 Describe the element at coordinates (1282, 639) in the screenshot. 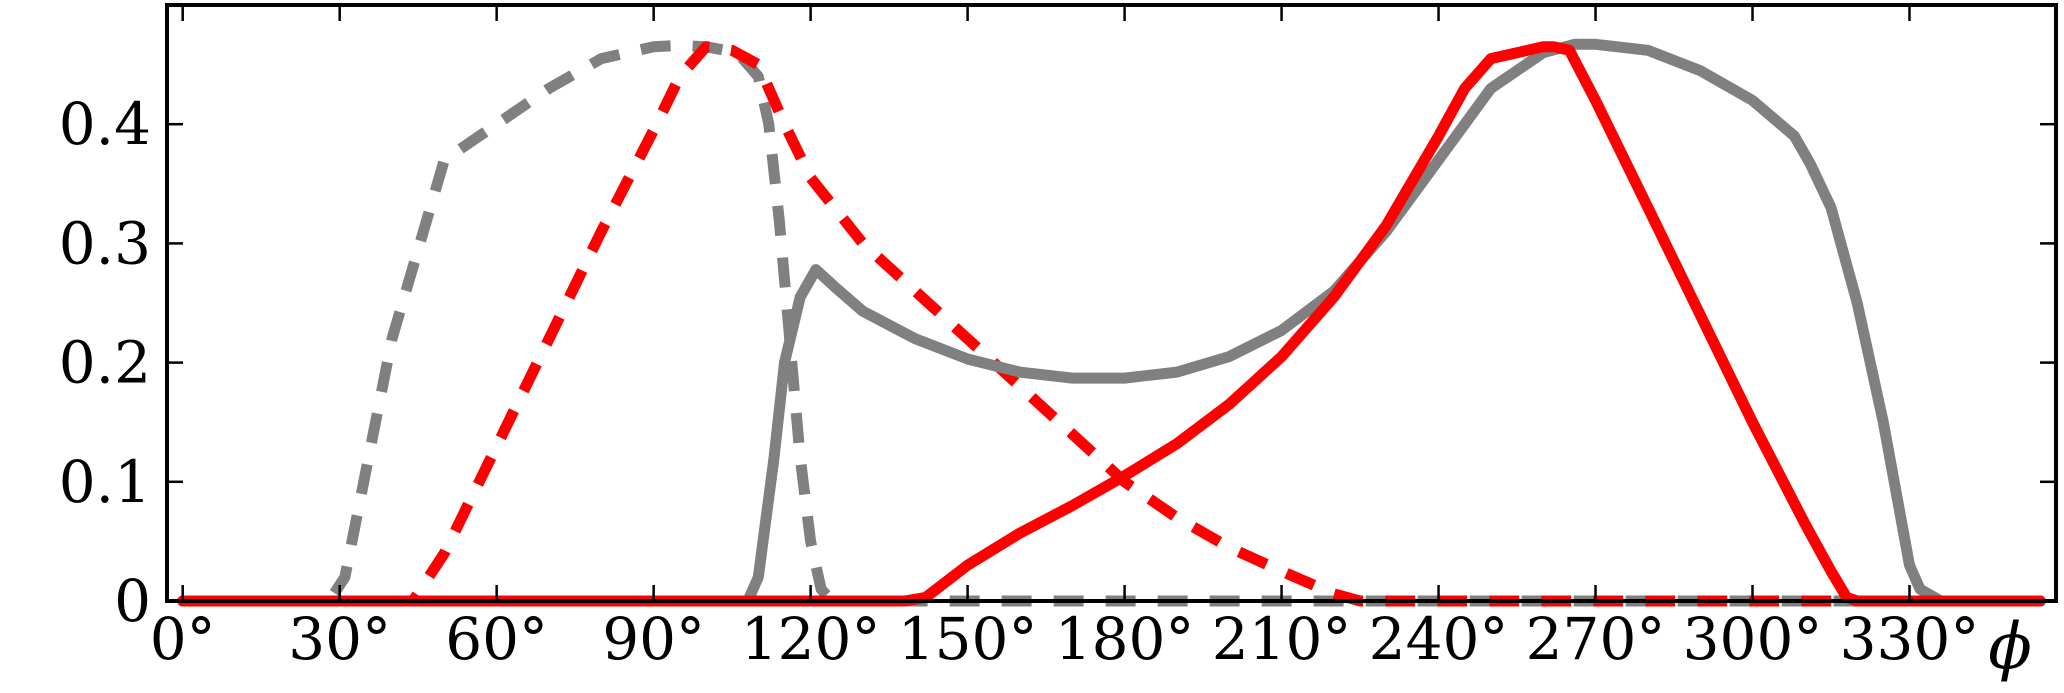

I see `x-tick-label-7: 210°` at that location.